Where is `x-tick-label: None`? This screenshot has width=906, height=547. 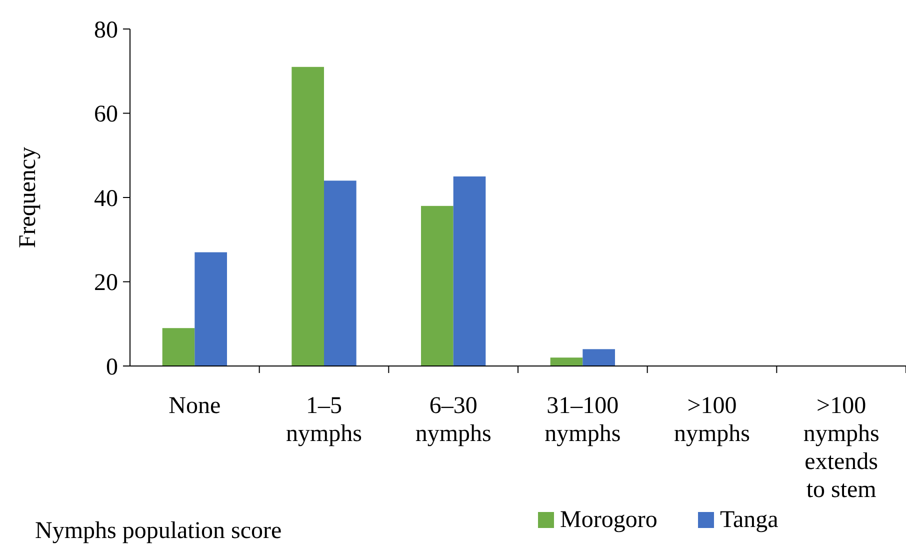 x-tick-label: None is located at coordinates (194, 406).